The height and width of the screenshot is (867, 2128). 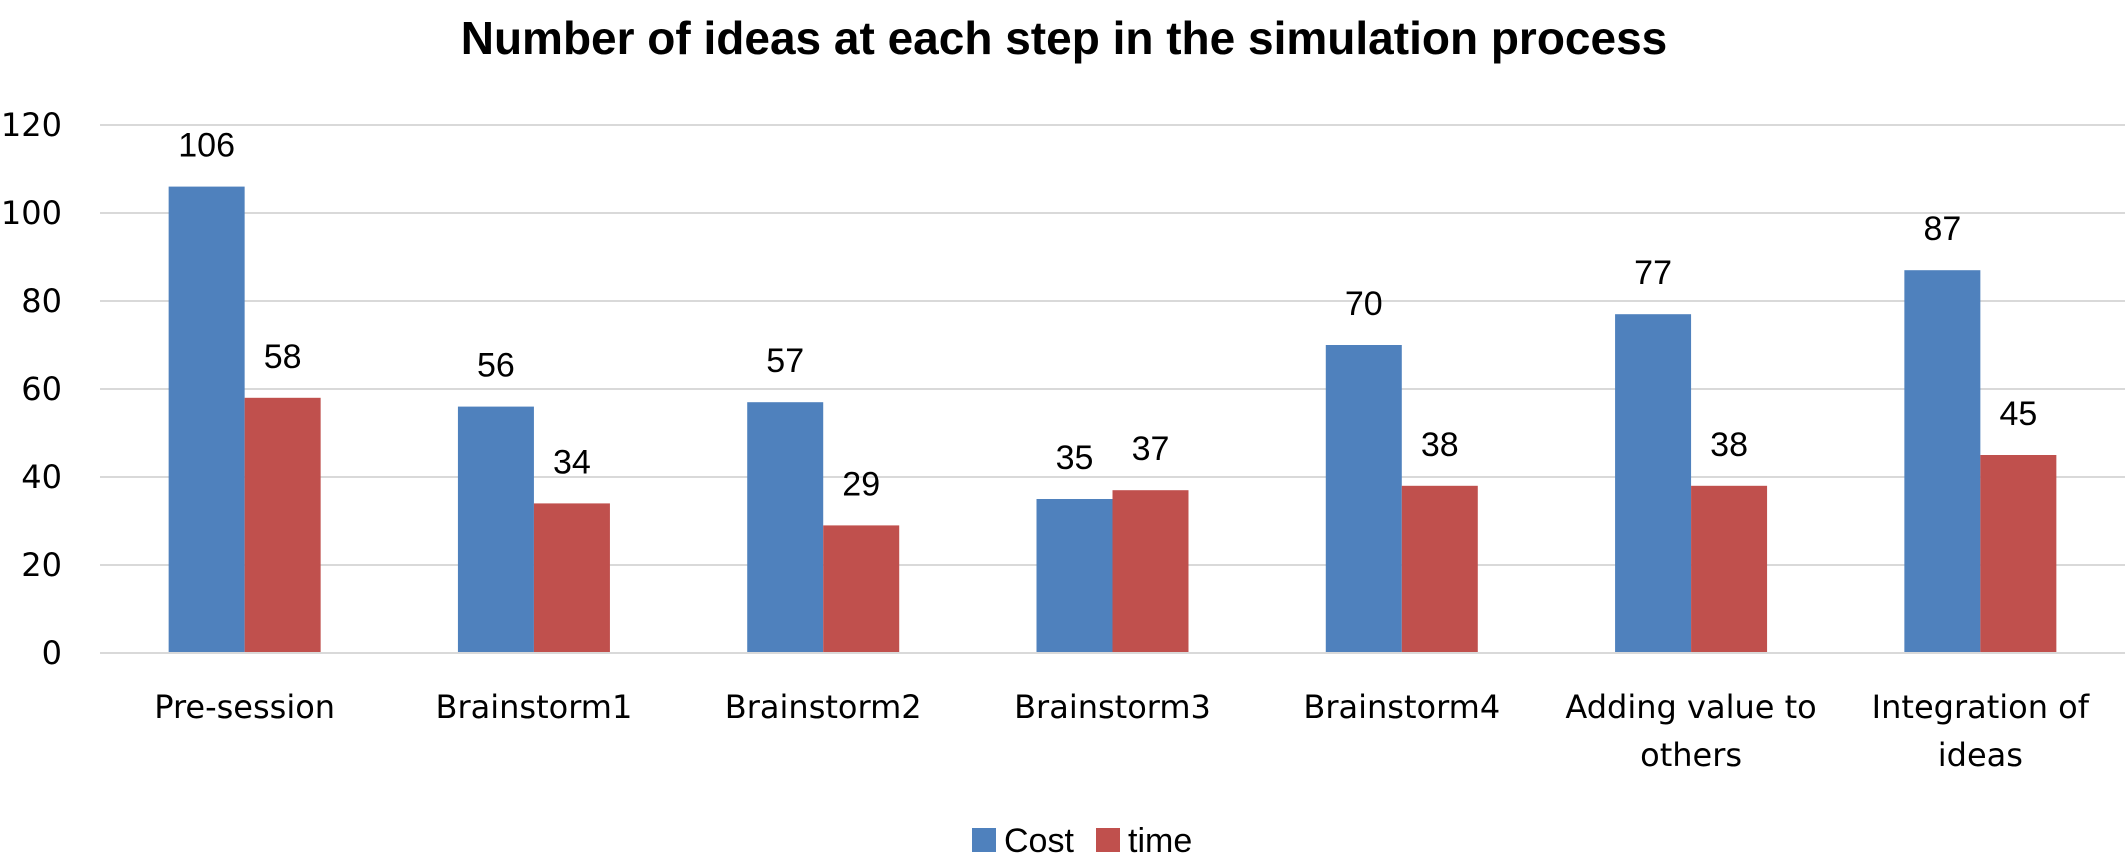 What do you see at coordinates (52, 653) in the screenshot?
I see `y-tick-label: 0` at bounding box center [52, 653].